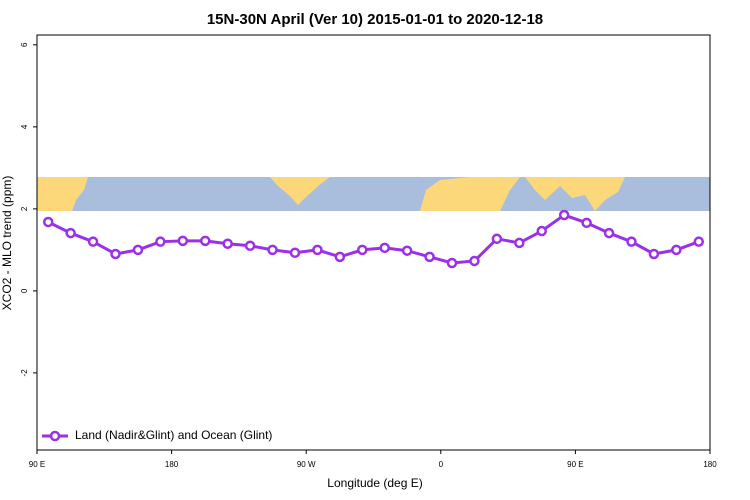 The width and height of the screenshot is (750, 500). What do you see at coordinates (24, 126) in the screenshot?
I see `y-tick-label: 4` at bounding box center [24, 126].